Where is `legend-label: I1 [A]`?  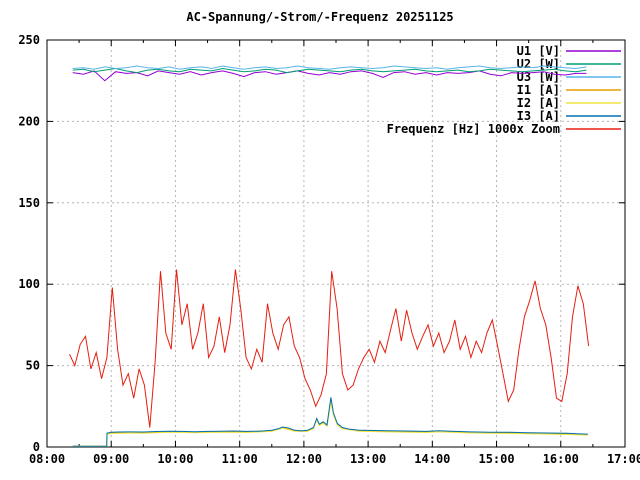 legend-label: I1 [A] is located at coordinates (538, 90).